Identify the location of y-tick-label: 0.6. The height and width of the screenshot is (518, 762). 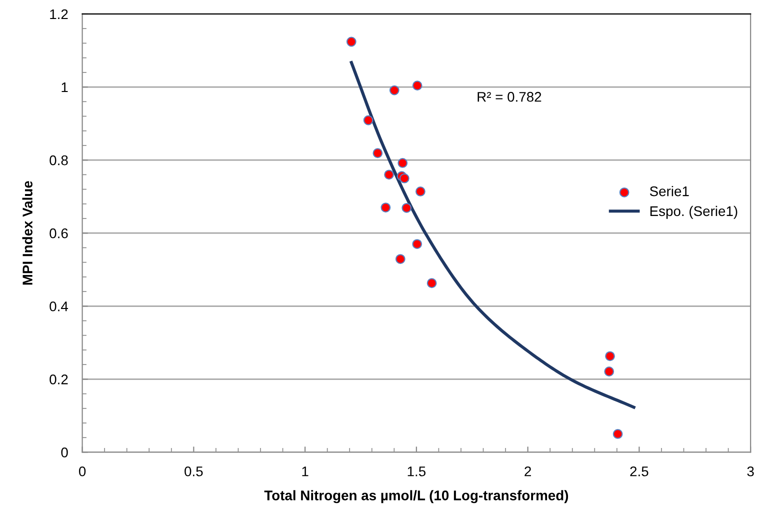
(59, 233).